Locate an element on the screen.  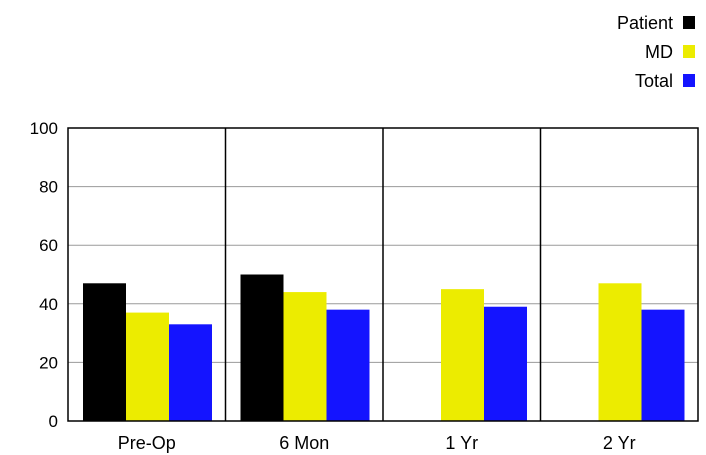
y-tick-label: 80 is located at coordinates (48, 187).